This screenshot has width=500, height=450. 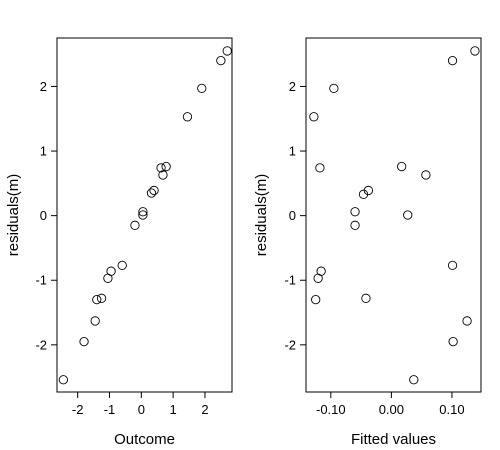 I want to click on outcome-y-tick-label: -1, so click(x=41, y=280).